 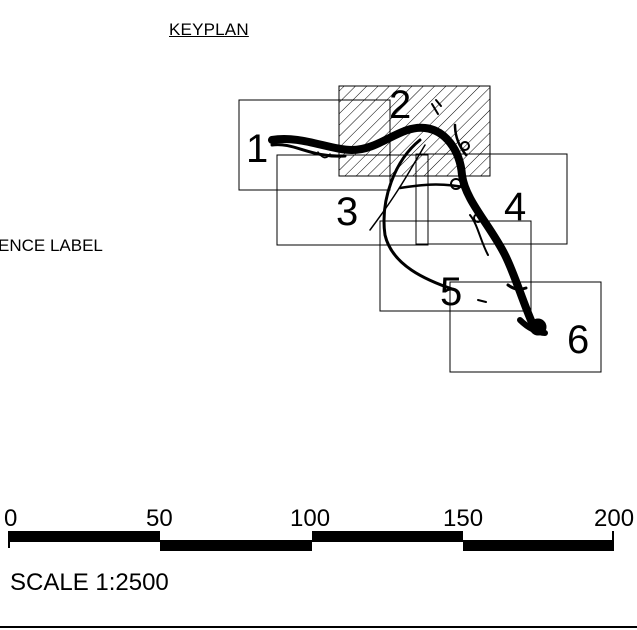 What do you see at coordinates (314, 145) in the screenshot?
I see `sheet-1-frame` at bounding box center [314, 145].